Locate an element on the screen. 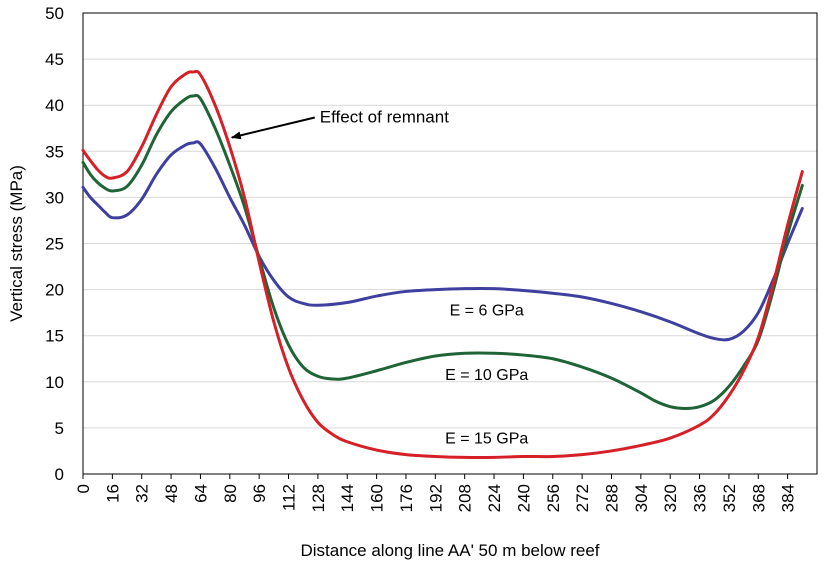 This screenshot has width=827, height=567. y-tick-label: 0 is located at coordinates (59, 474).